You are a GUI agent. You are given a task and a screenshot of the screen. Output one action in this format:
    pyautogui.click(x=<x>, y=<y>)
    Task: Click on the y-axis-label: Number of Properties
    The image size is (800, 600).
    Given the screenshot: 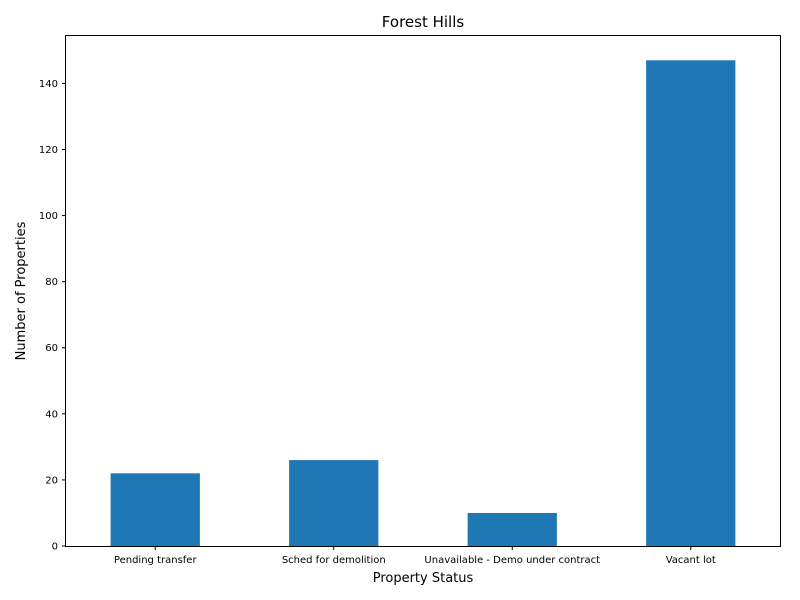 What is the action you would take?
    pyautogui.click(x=21, y=290)
    